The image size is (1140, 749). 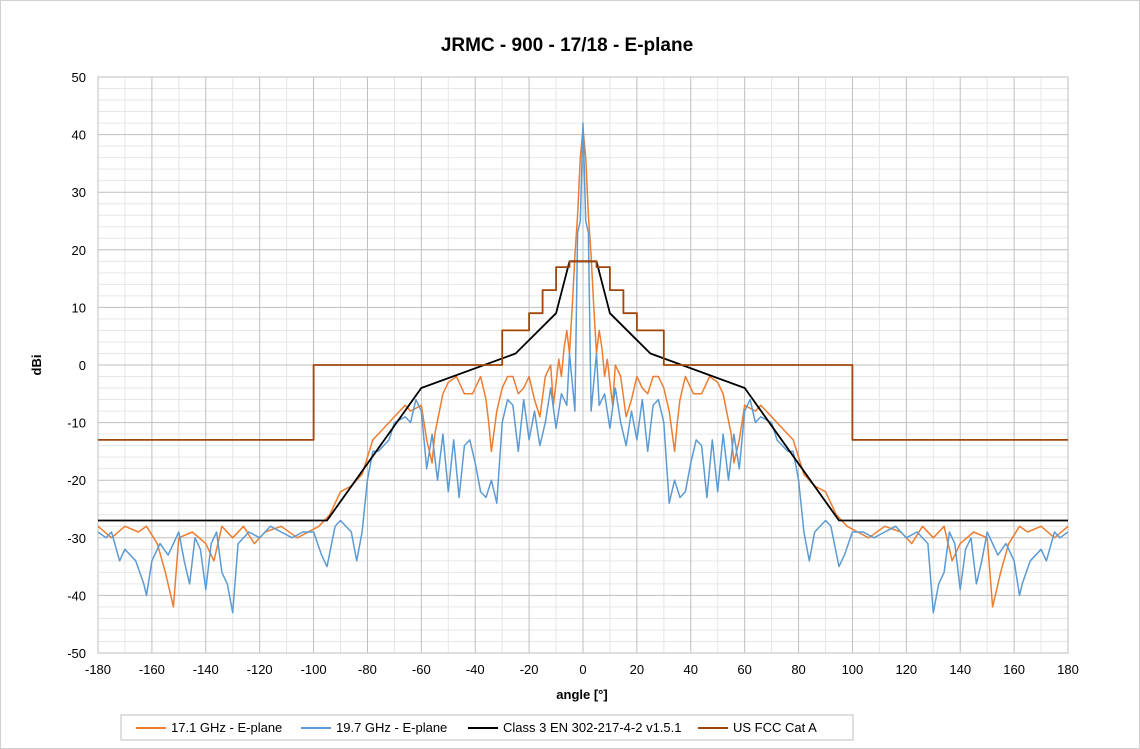 What do you see at coordinates (76, 480) in the screenshot?
I see `y-tick-label: -20` at bounding box center [76, 480].